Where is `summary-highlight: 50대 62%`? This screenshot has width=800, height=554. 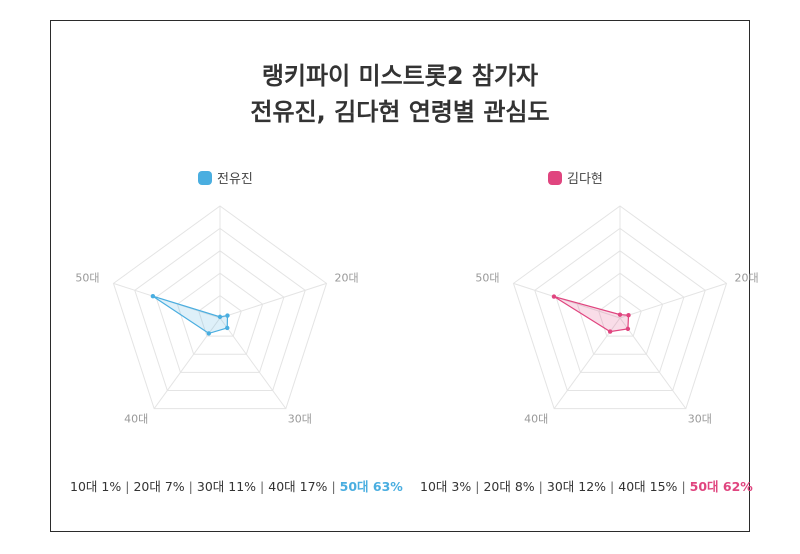 summary-highlight: 50대 62% is located at coordinates (721, 486).